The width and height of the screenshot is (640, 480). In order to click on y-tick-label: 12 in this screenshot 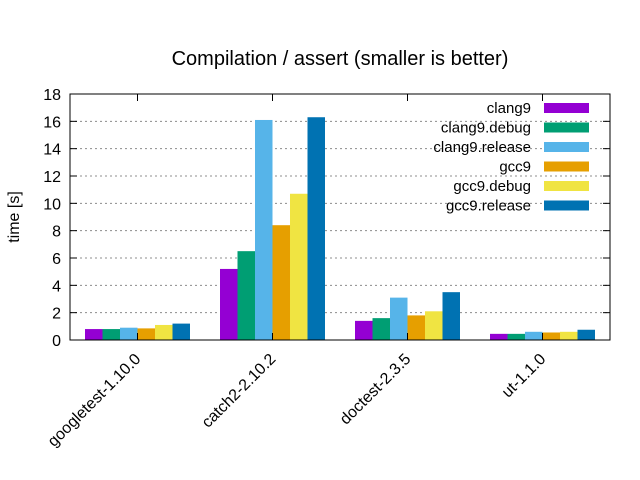, I will do `click(52, 177)`.